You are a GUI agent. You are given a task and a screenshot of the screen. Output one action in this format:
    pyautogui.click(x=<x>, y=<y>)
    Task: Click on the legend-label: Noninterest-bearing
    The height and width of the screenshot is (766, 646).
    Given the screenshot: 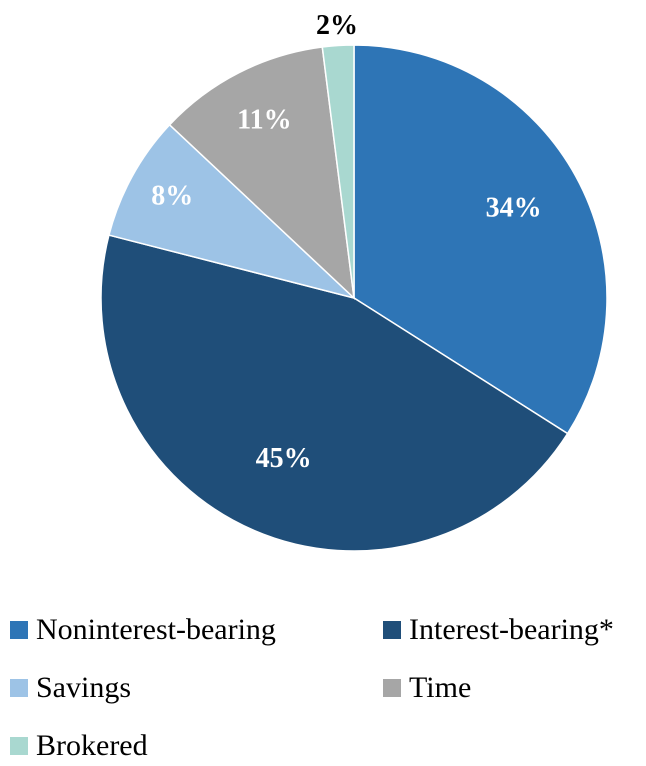 What is the action you would take?
    pyautogui.click(x=156, y=629)
    